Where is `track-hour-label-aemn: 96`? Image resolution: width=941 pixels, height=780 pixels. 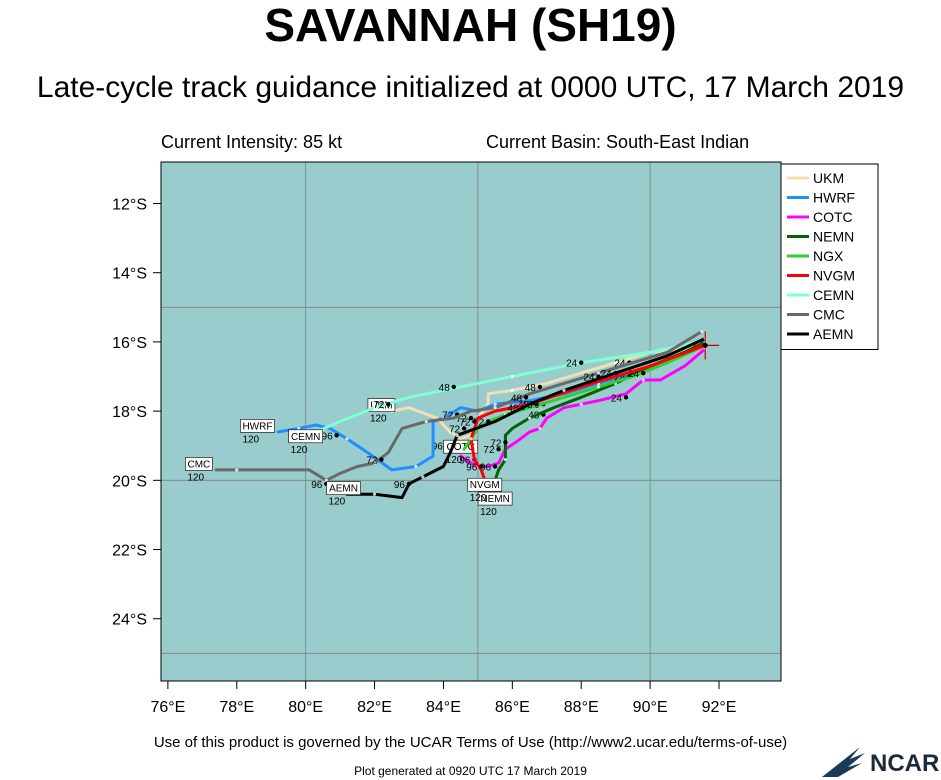
track-hour-label-aemn: 96 is located at coordinates (400, 485).